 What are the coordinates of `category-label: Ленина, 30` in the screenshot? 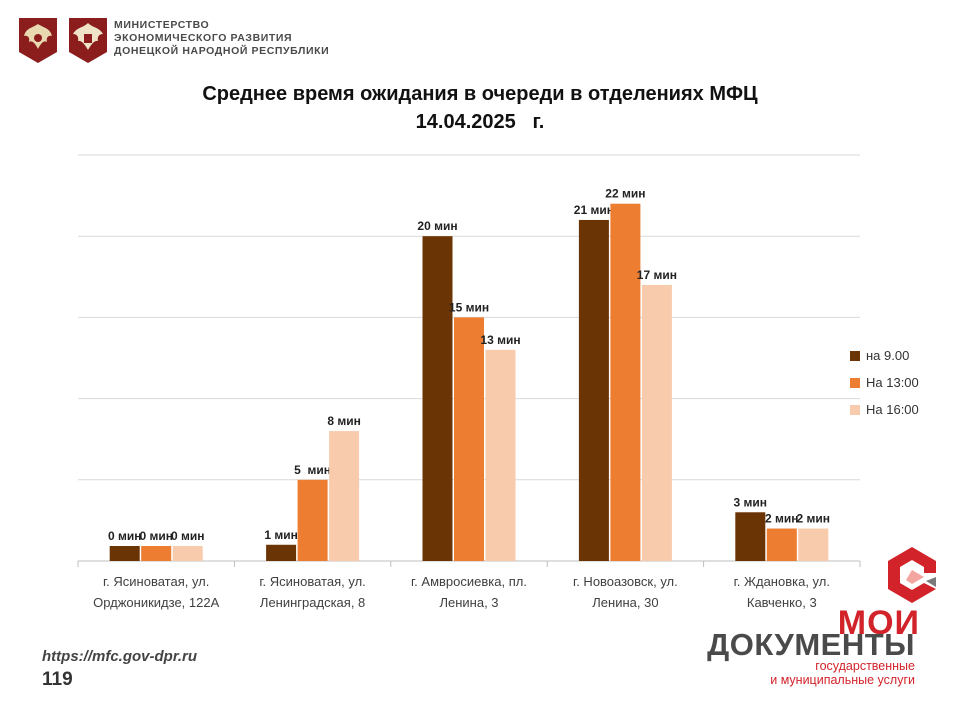 It's located at (625, 602).